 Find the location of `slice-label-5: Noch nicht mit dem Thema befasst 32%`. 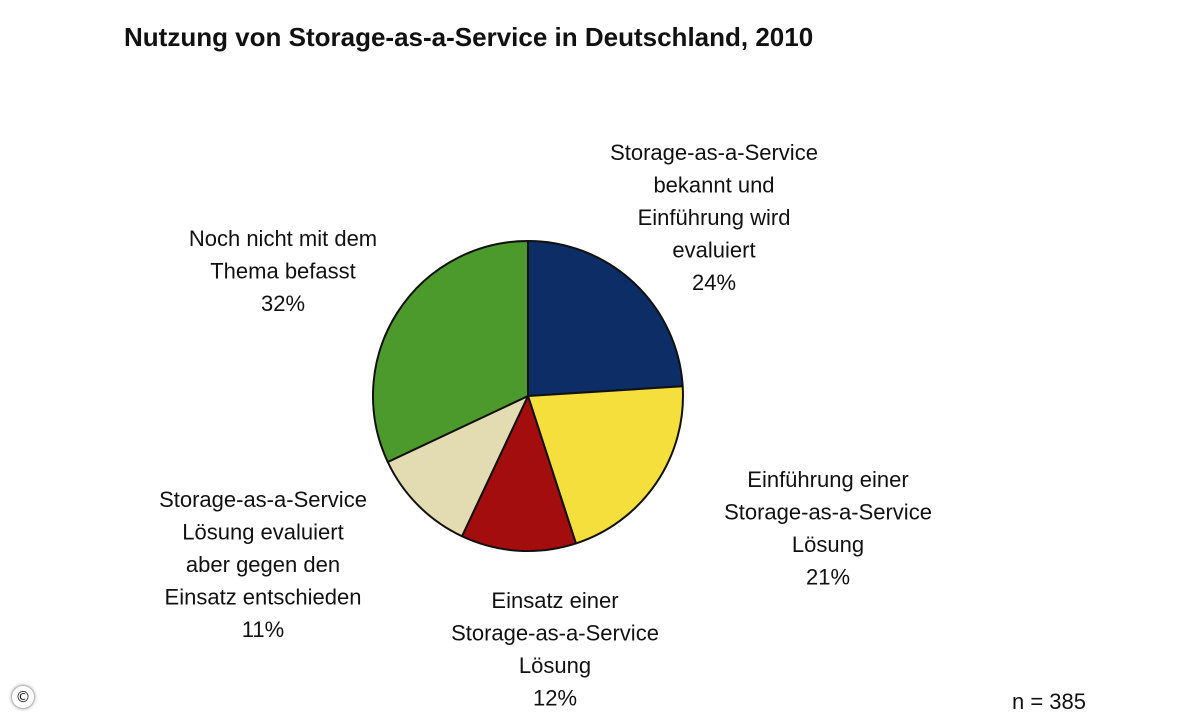

slice-label-5: Noch nicht mit dem Thema befasst 32% is located at coordinates (283, 271).